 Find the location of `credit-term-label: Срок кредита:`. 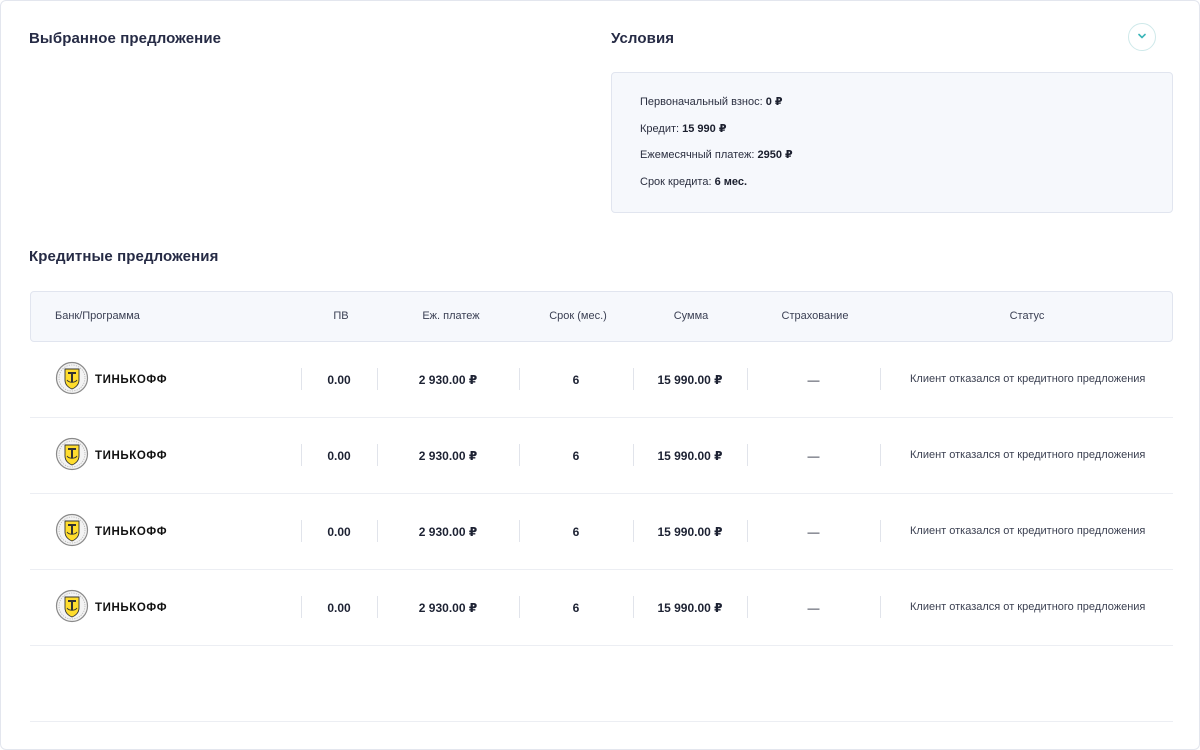

credit-term-label: Срок кредита: is located at coordinates (676, 182).